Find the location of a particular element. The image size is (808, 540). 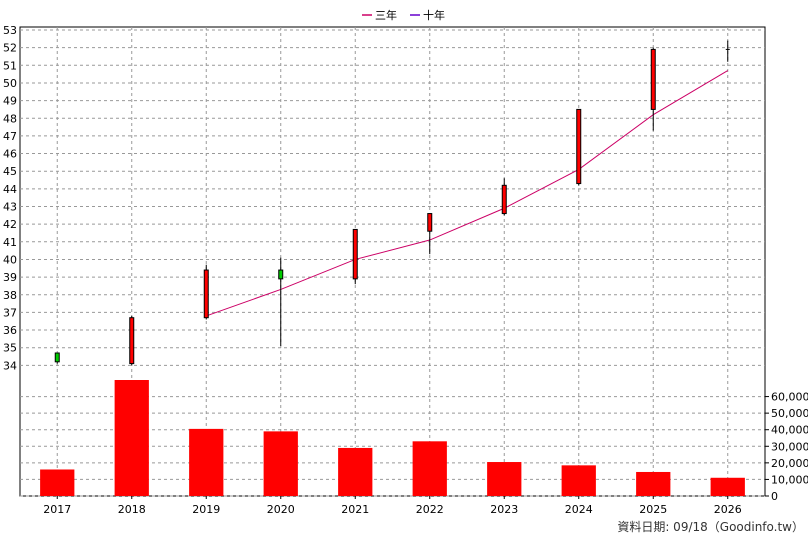

volume-tick-label: 10,000 is located at coordinates (789, 479).